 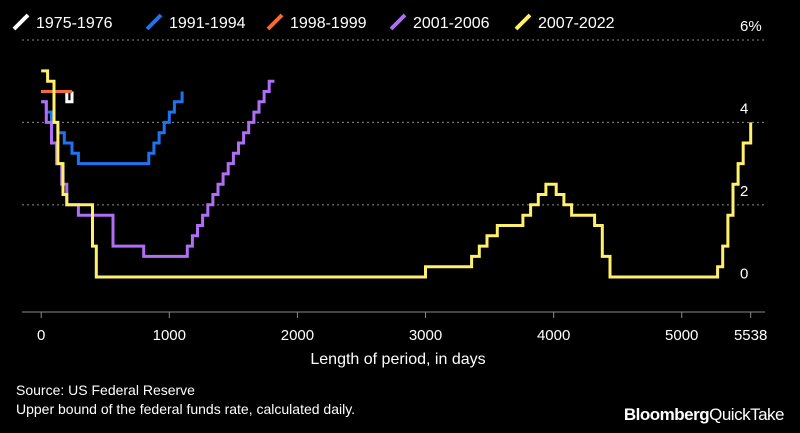 What do you see at coordinates (576, 23) in the screenshot?
I see `legend-label: 2007-2022` at bounding box center [576, 23].